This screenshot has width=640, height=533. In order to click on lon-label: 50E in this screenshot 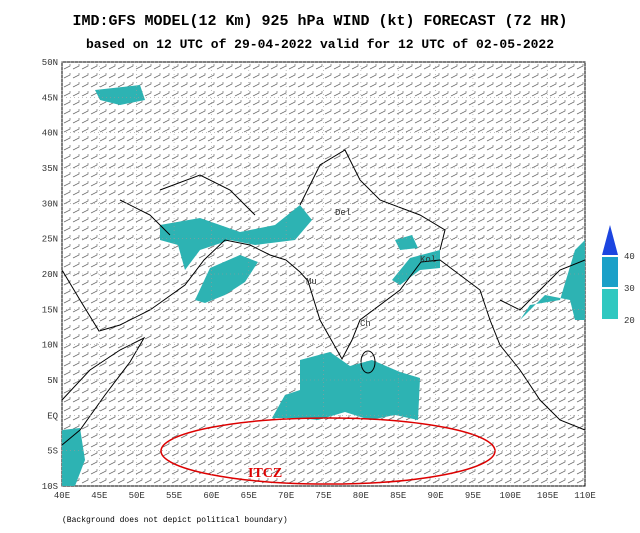, I will do `click(137, 496)`.